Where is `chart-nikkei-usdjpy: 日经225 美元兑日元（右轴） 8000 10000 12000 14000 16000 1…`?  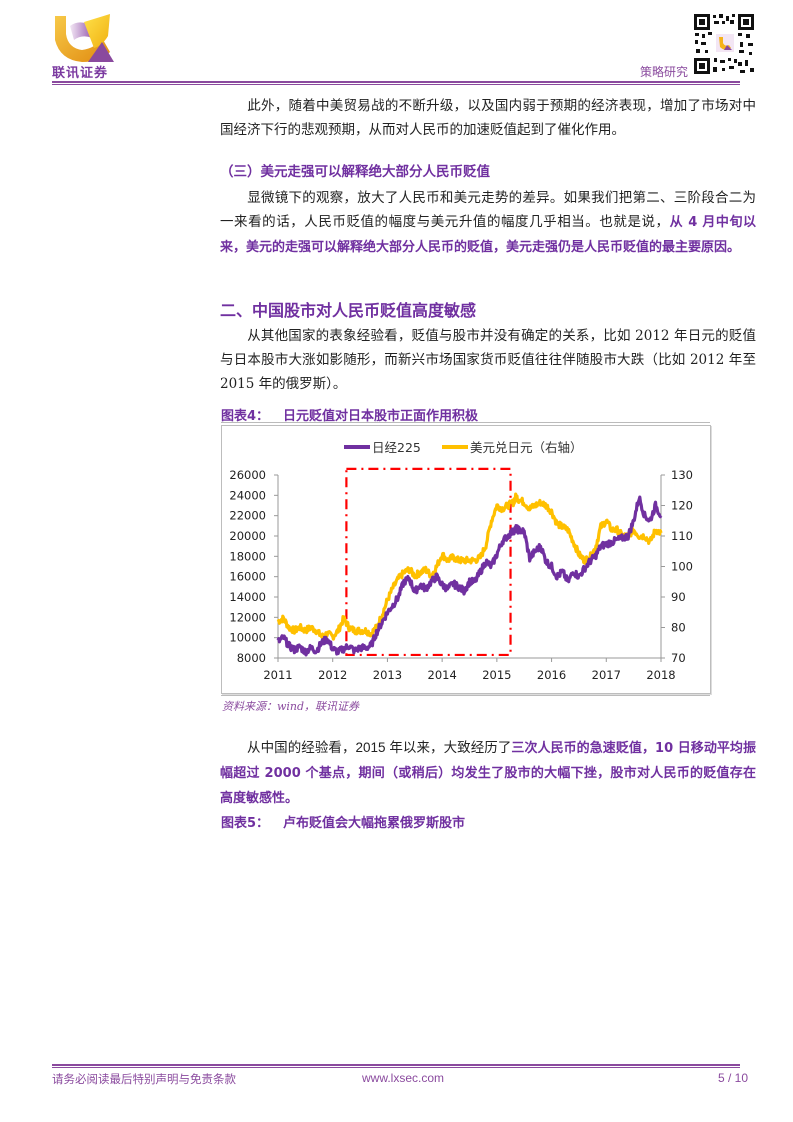 chart-nikkei-usdjpy: 日经225 美元兑日元（右轴） 8000 10000 12000 14000 16000 1… is located at coordinates (466, 559).